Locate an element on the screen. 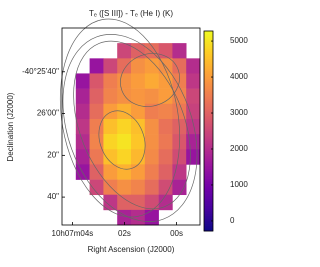 Image resolution: width=320 pixels, height=267 pixels. colorbar-tick-label: 5000 is located at coordinates (239, 40).